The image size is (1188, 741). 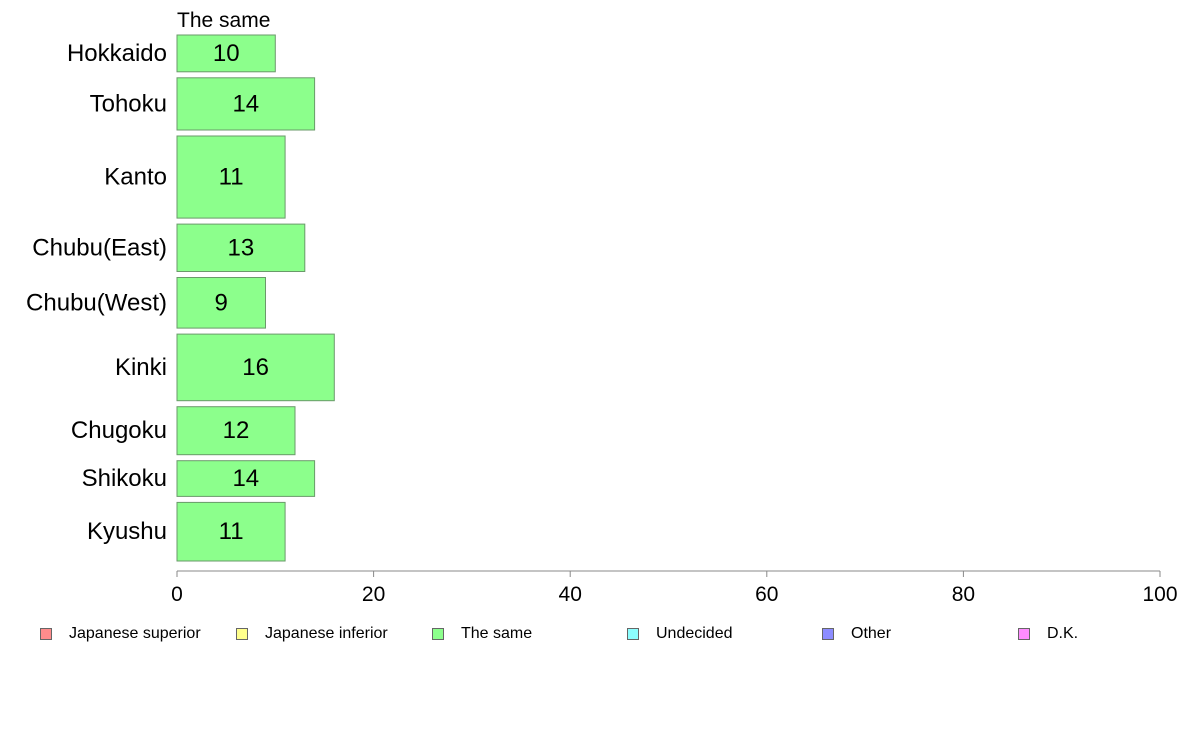 I want to click on bar-kinki, so click(x=255, y=367).